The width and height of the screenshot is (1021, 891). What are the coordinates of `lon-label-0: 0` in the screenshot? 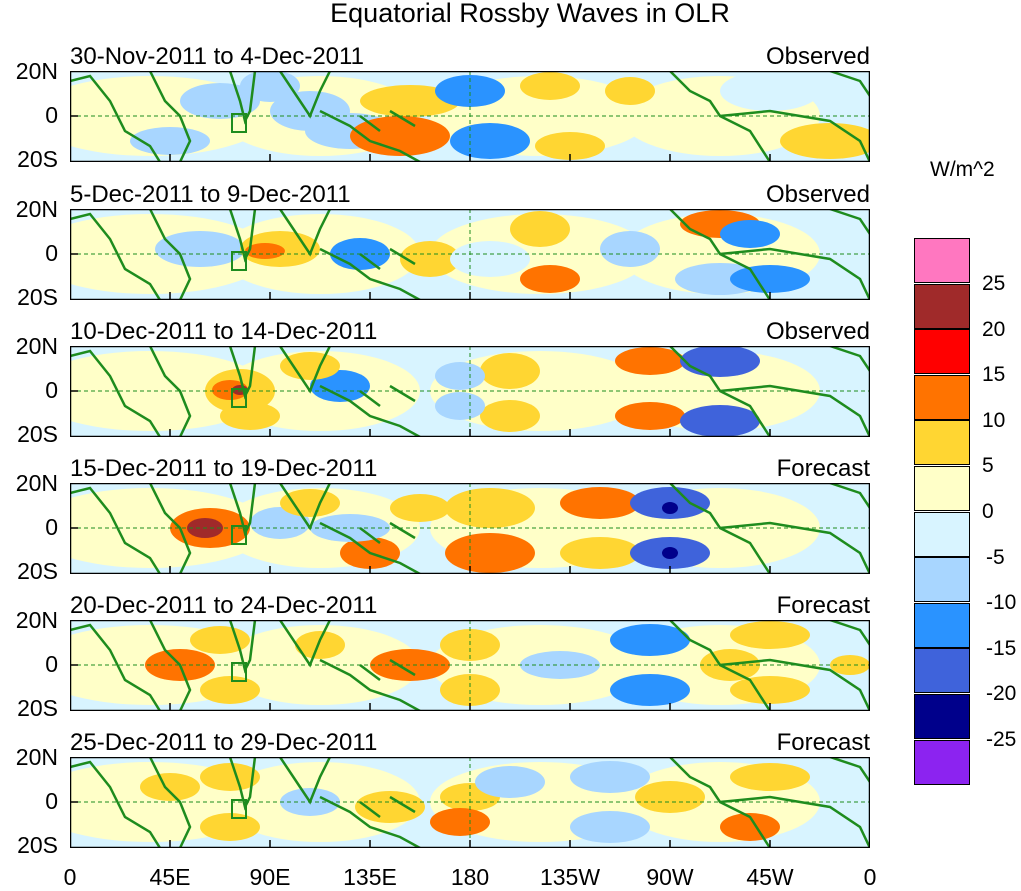 It's located at (70, 877).